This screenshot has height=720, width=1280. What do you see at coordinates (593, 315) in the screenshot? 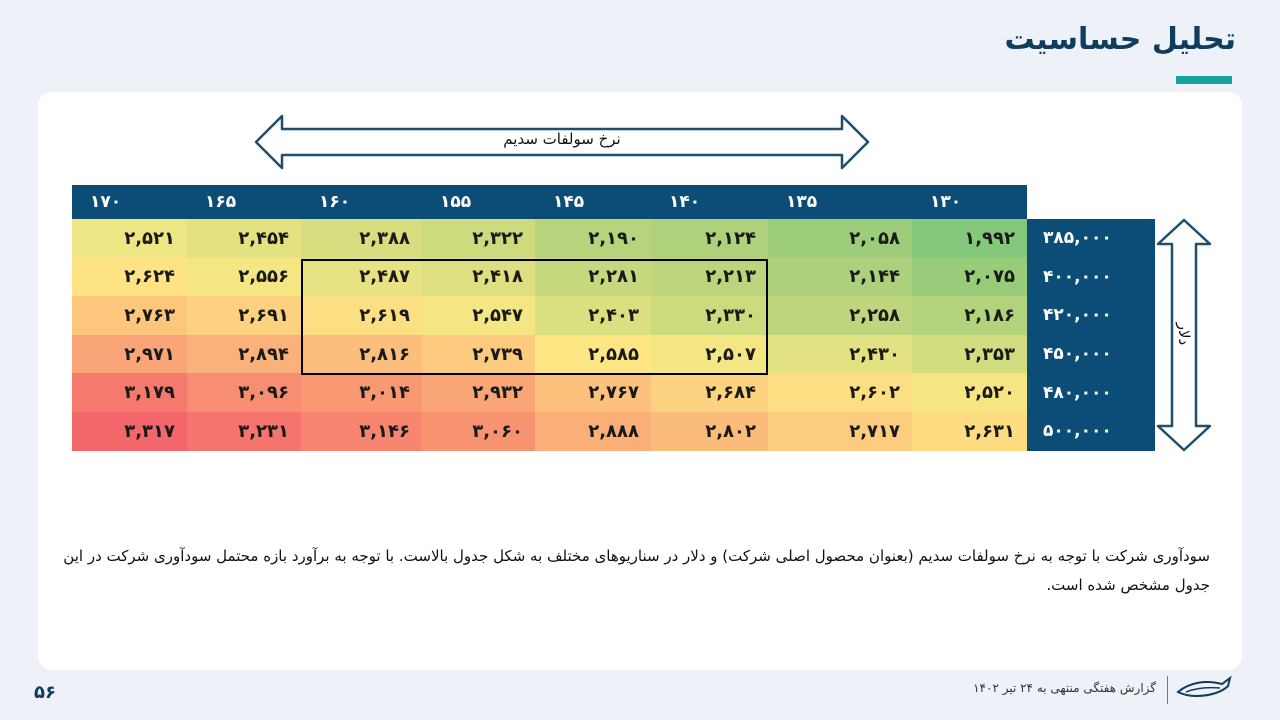
I see `table-cell: ۲,۴۰۳` at bounding box center [593, 315].